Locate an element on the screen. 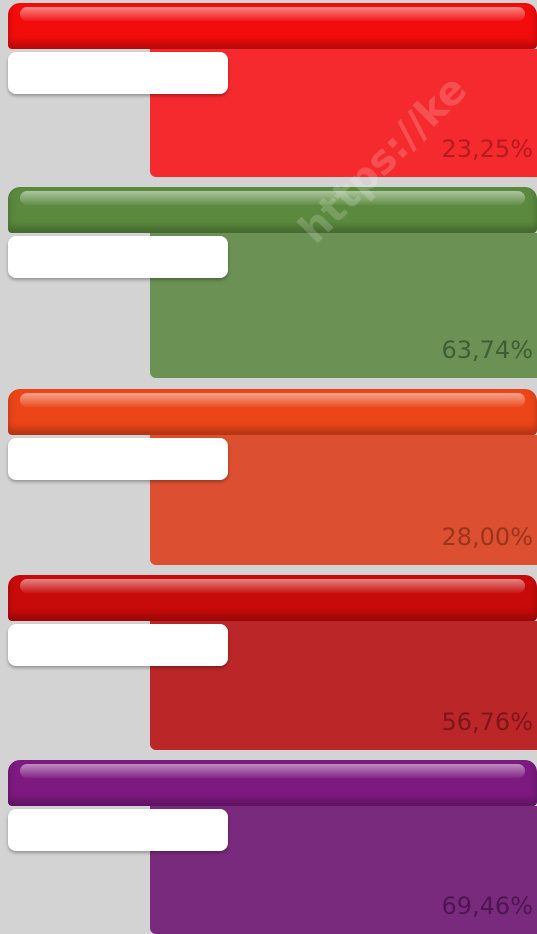 The height and width of the screenshot is (934, 537). percentage: 63,74% is located at coordinates (487, 350).